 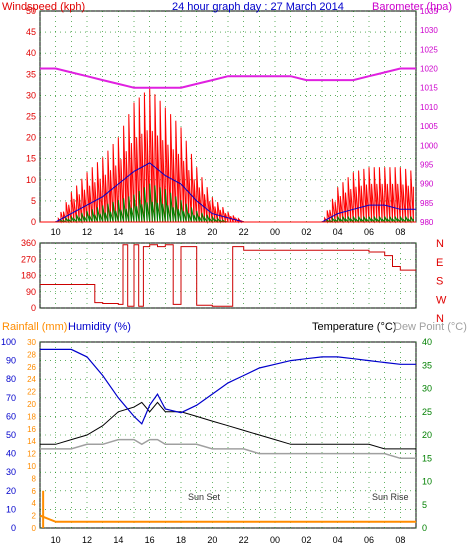 I want to click on x-tick-label-bottom: 00, so click(x=275, y=540).